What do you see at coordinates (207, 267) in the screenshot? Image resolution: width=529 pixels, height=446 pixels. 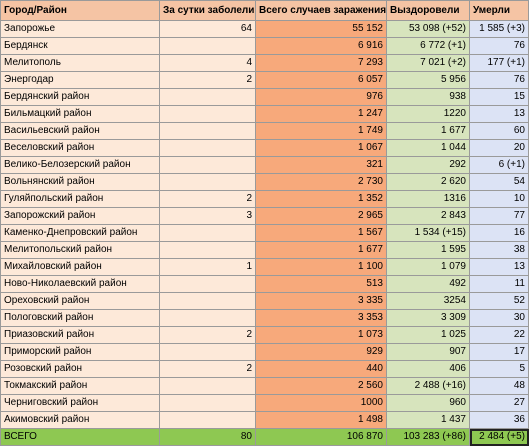 I see `cell-daily-cases: 1` at bounding box center [207, 267].